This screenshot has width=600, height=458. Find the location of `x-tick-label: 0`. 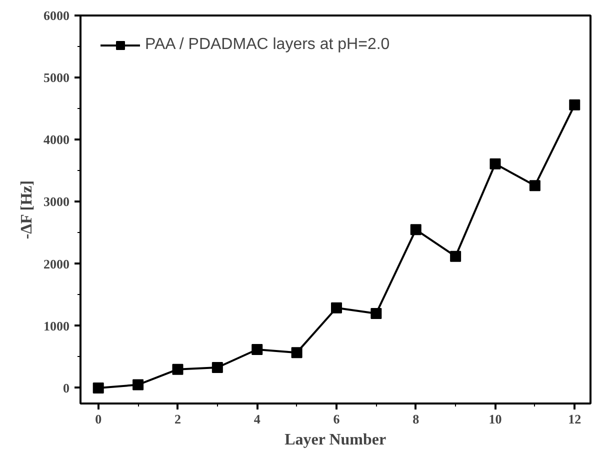

x-tick-label: 0 is located at coordinates (98, 419).